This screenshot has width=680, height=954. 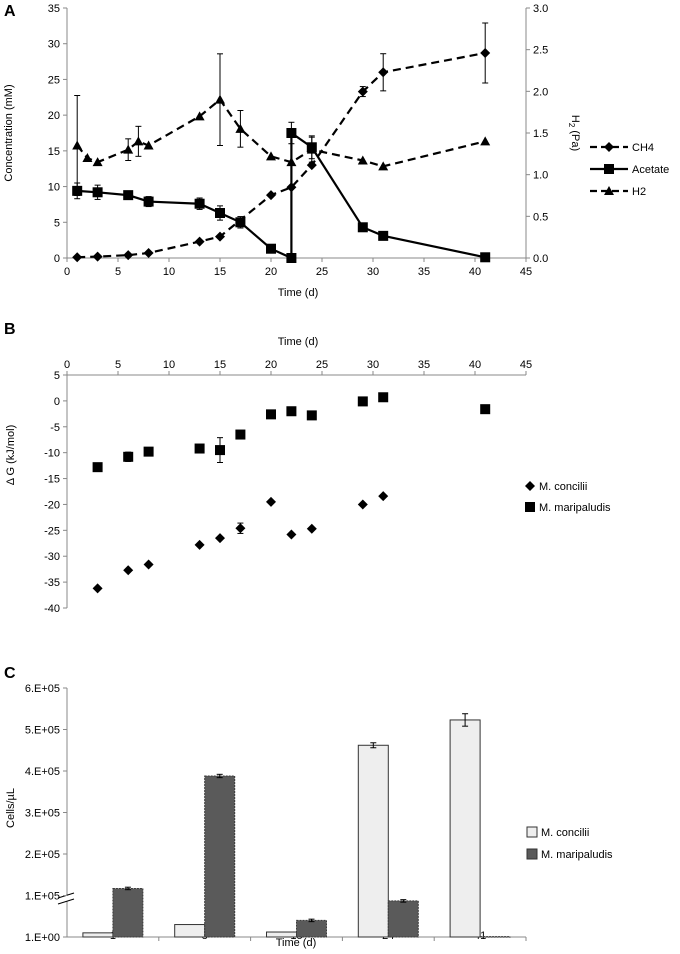 What do you see at coordinates (650, 170) in the screenshot?
I see `legend-acetate-label: Acetate` at bounding box center [650, 170].